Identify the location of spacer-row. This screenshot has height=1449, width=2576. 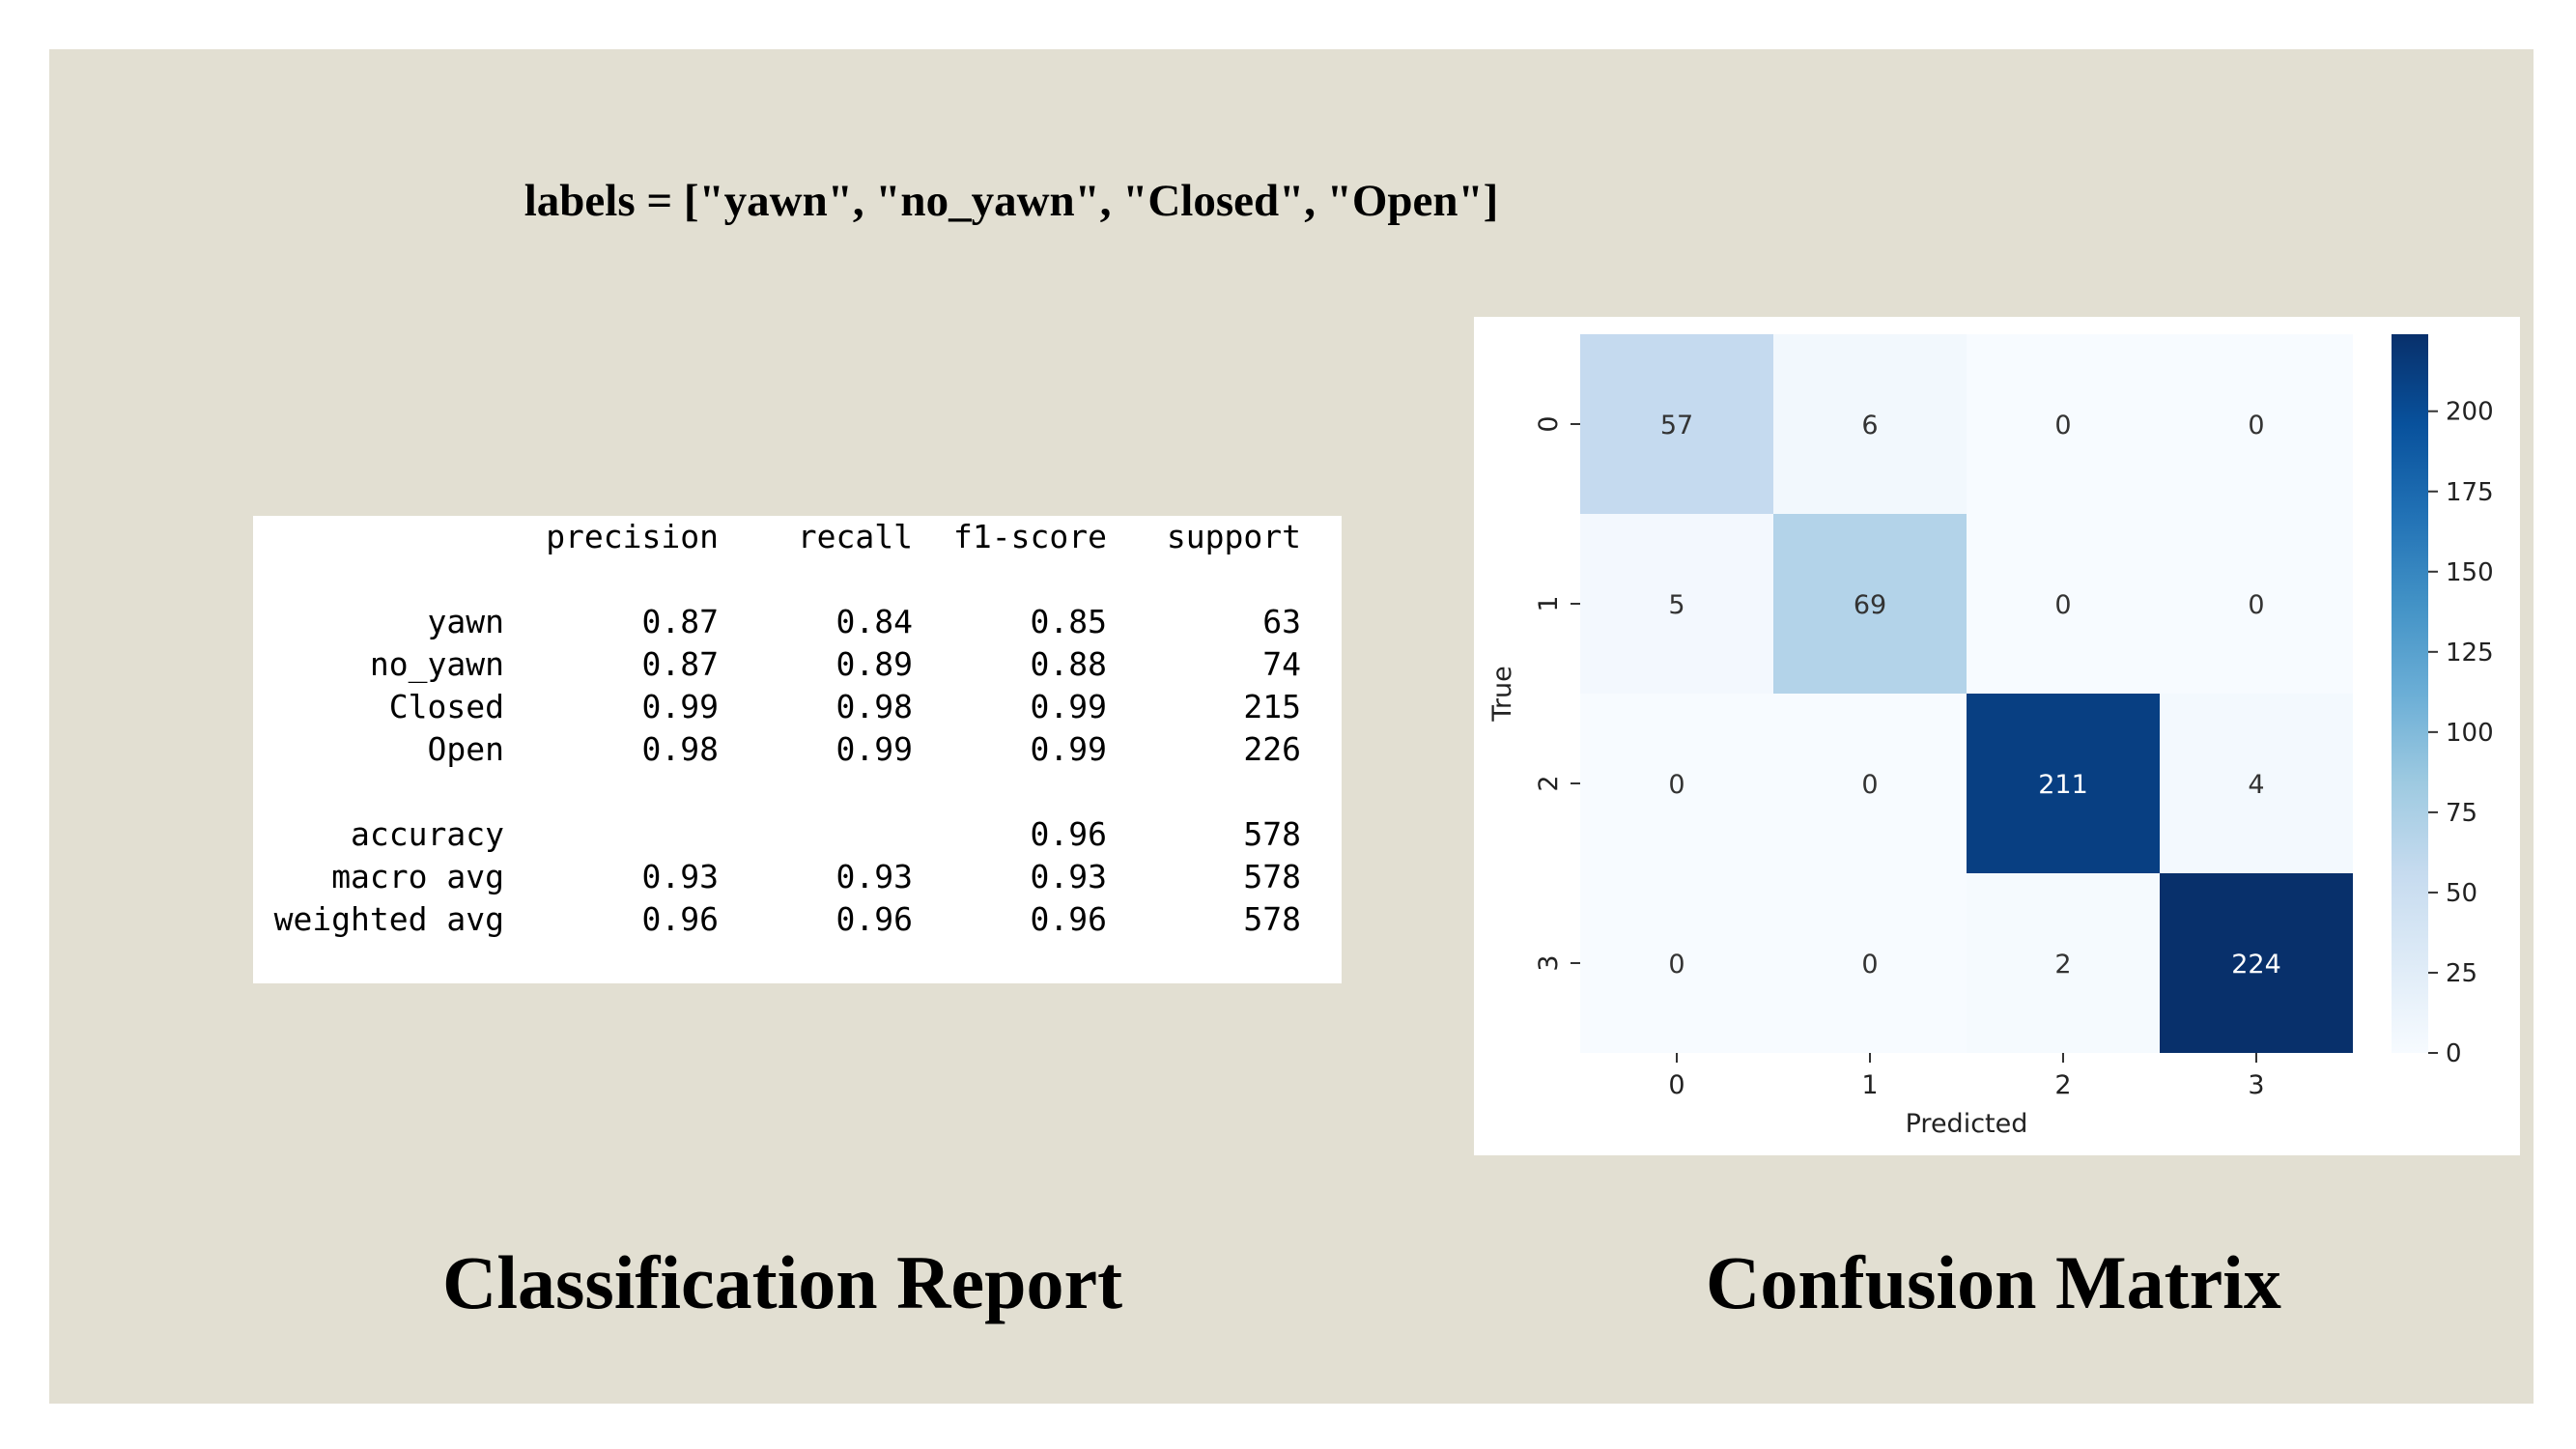
(777, 792).